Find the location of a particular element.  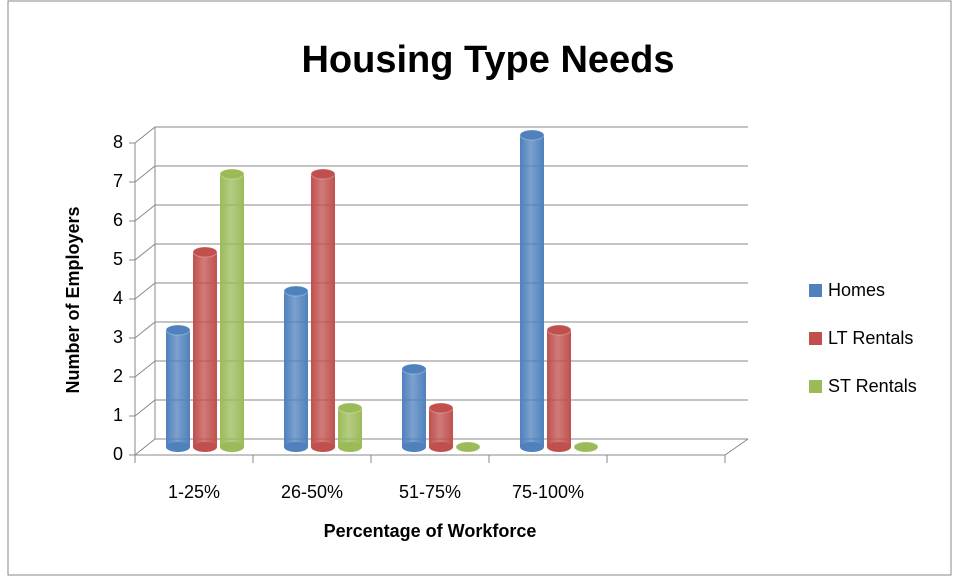

legend-label: ST Rentals is located at coordinates (872, 386).